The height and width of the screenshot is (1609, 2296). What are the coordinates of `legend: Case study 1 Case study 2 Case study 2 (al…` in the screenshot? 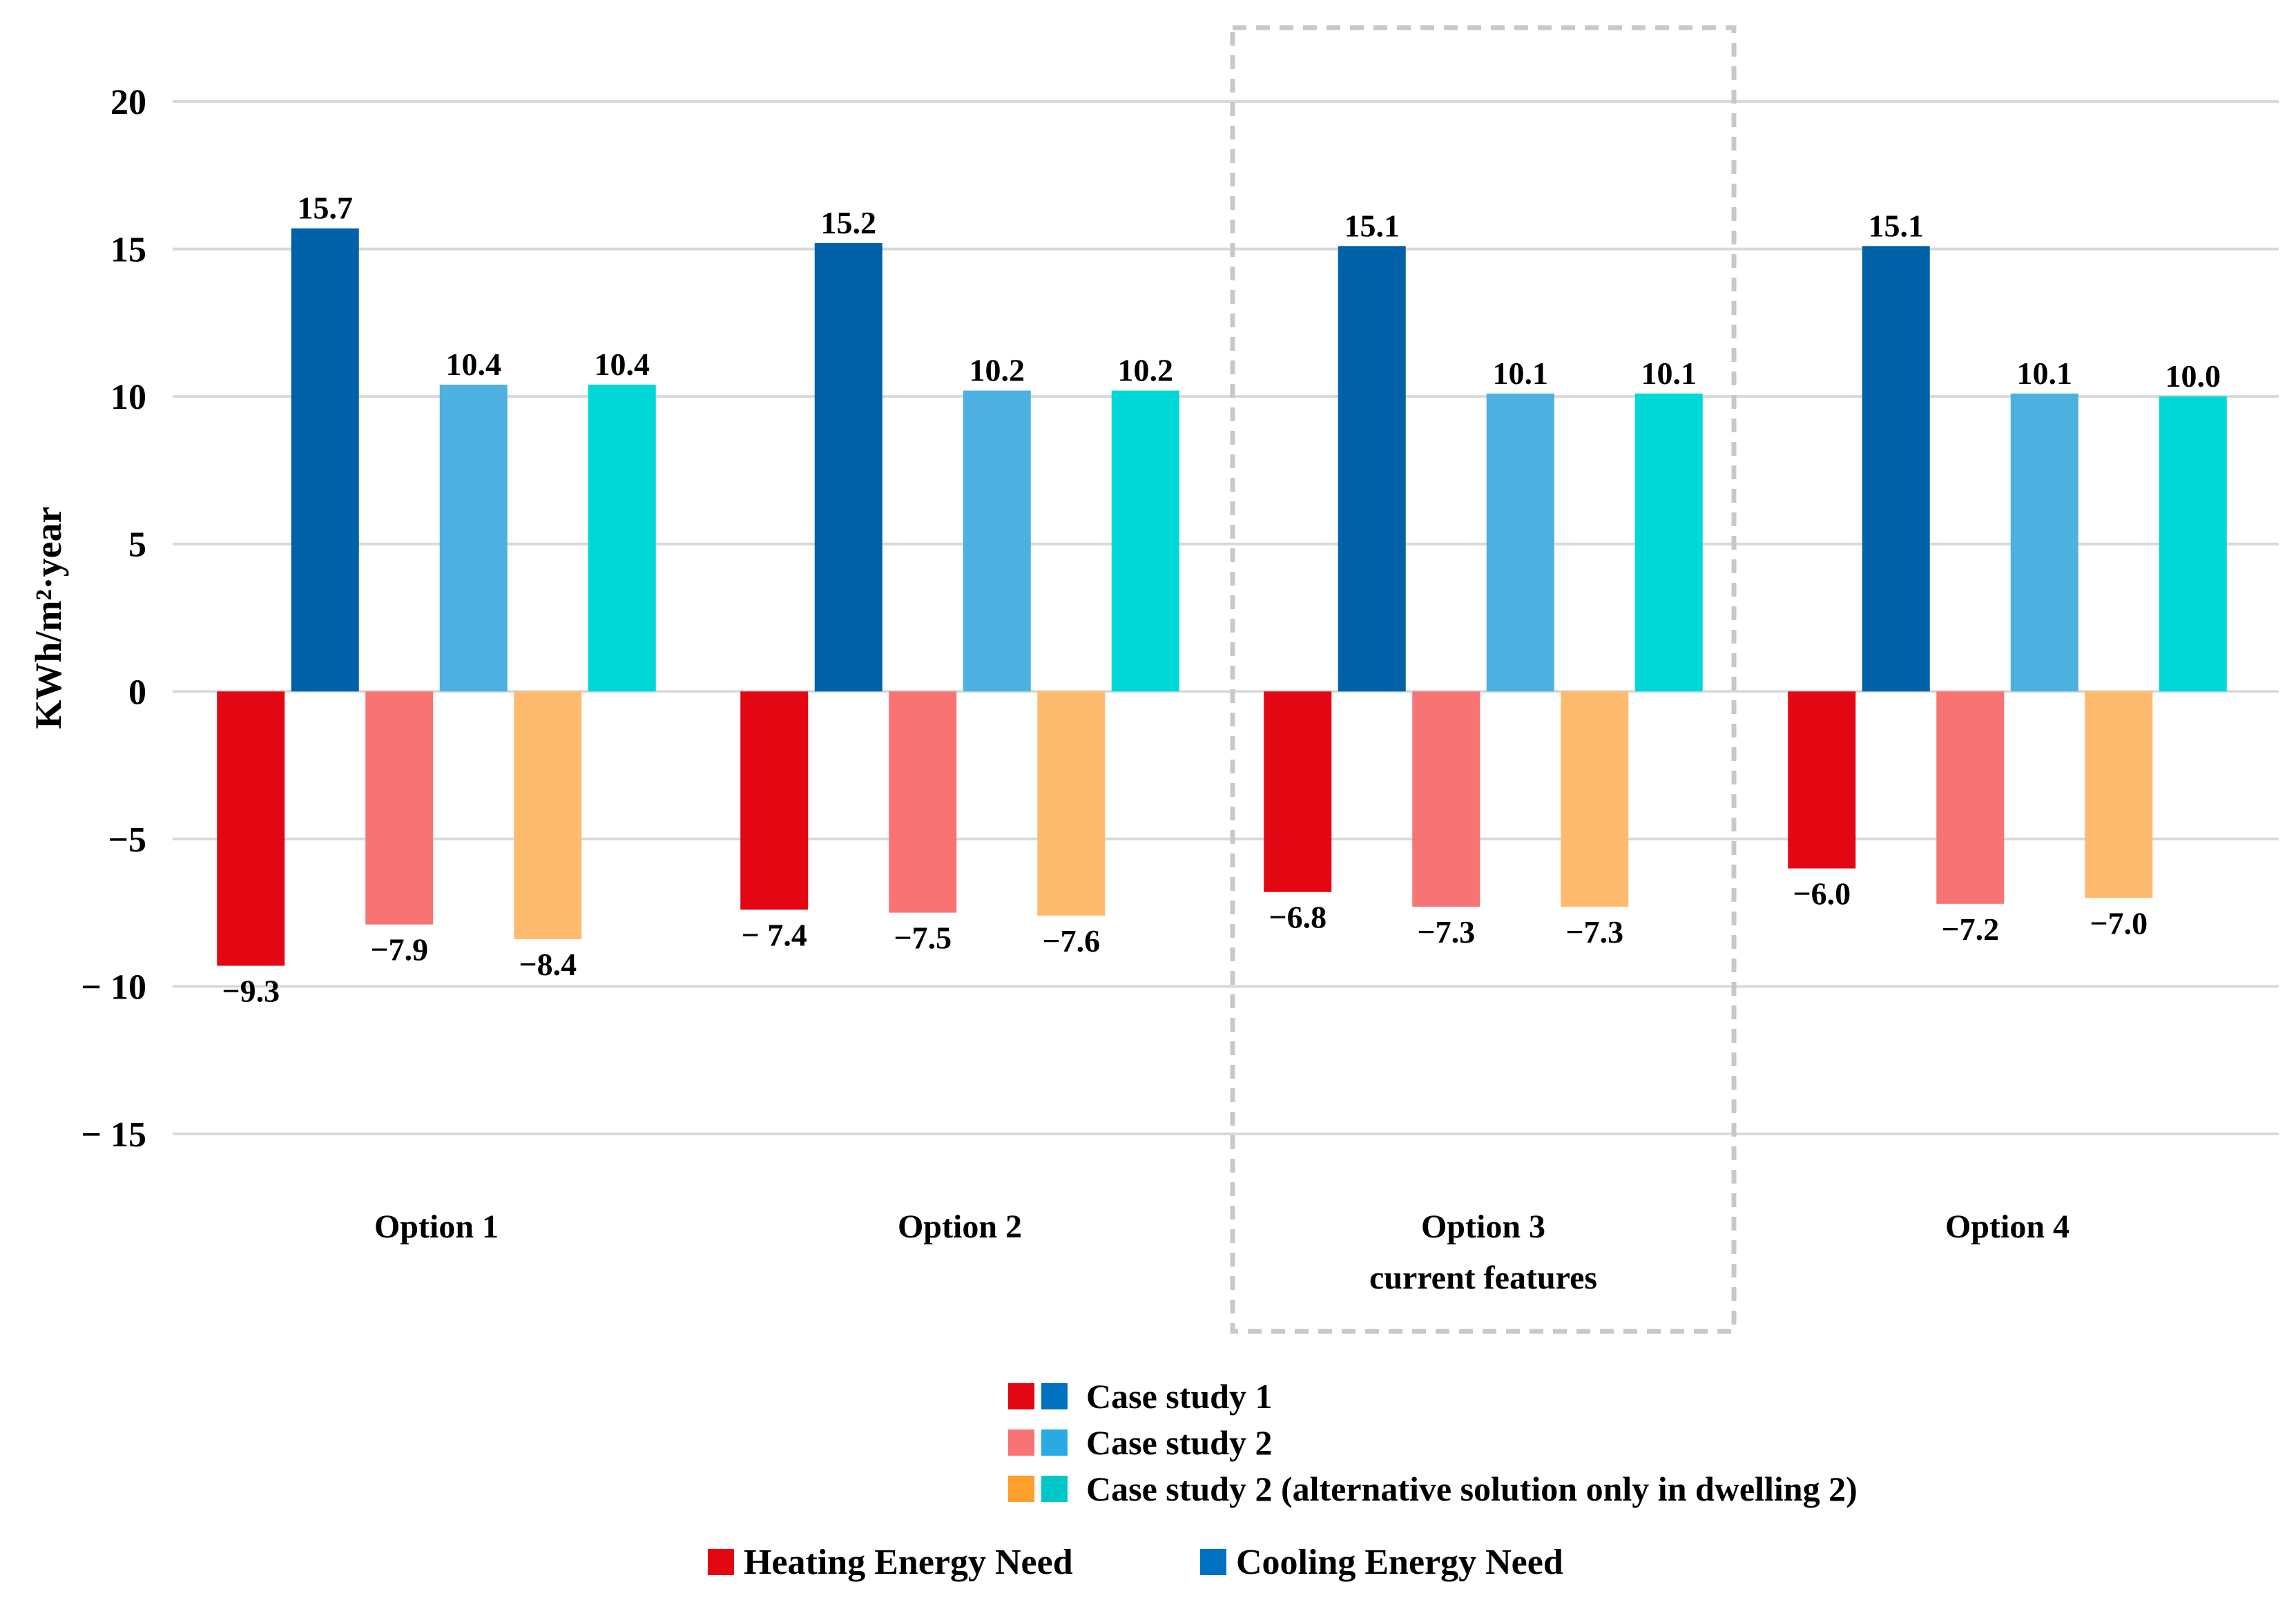 It's located at (1283, 1480).